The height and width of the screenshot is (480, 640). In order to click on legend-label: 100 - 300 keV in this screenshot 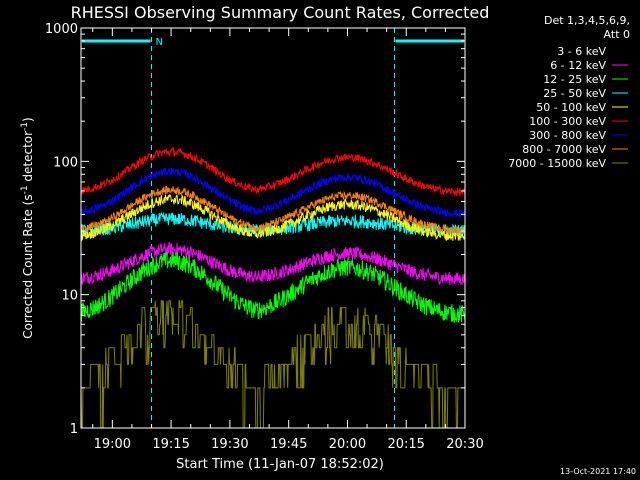, I will do `click(567, 121)`.